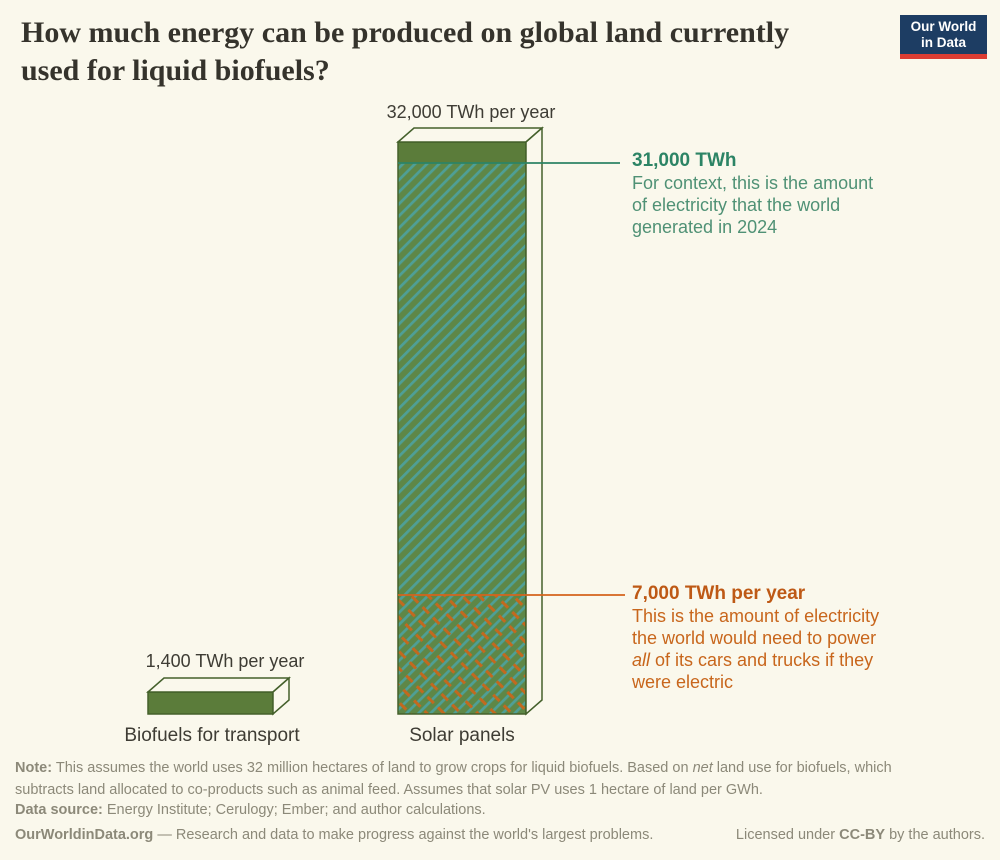 The height and width of the screenshot is (860, 1000). I want to click on footer-note-label: Note:, so click(34, 768).